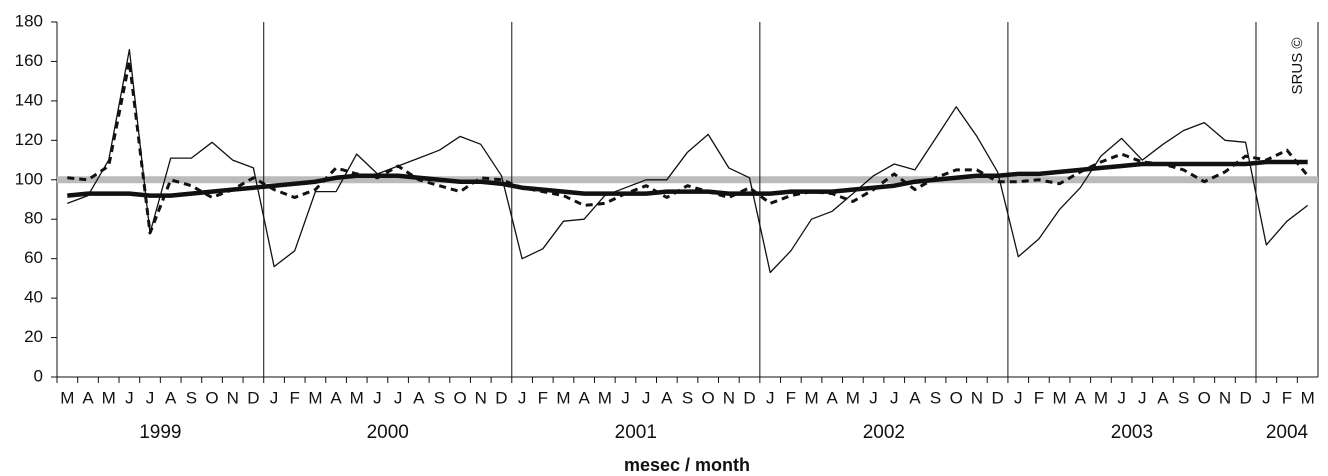 This screenshot has width=1328, height=476. Describe the element at coordinates (687, 178) in the screenshot. I see `series-line` at that location.